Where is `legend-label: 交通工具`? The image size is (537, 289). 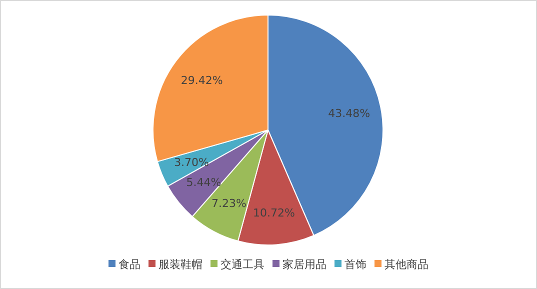 legend-label: 交通工具 is located at coordinates (242, 264).